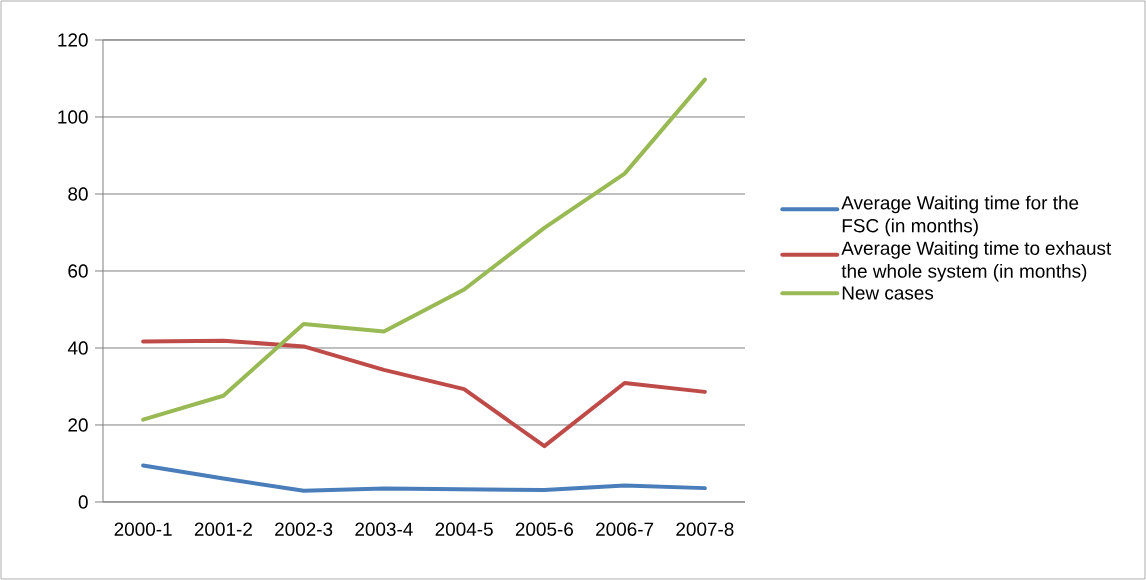  I want to click on legend-label: Average Waiting time for the FSC (in months), so click(960, 216).